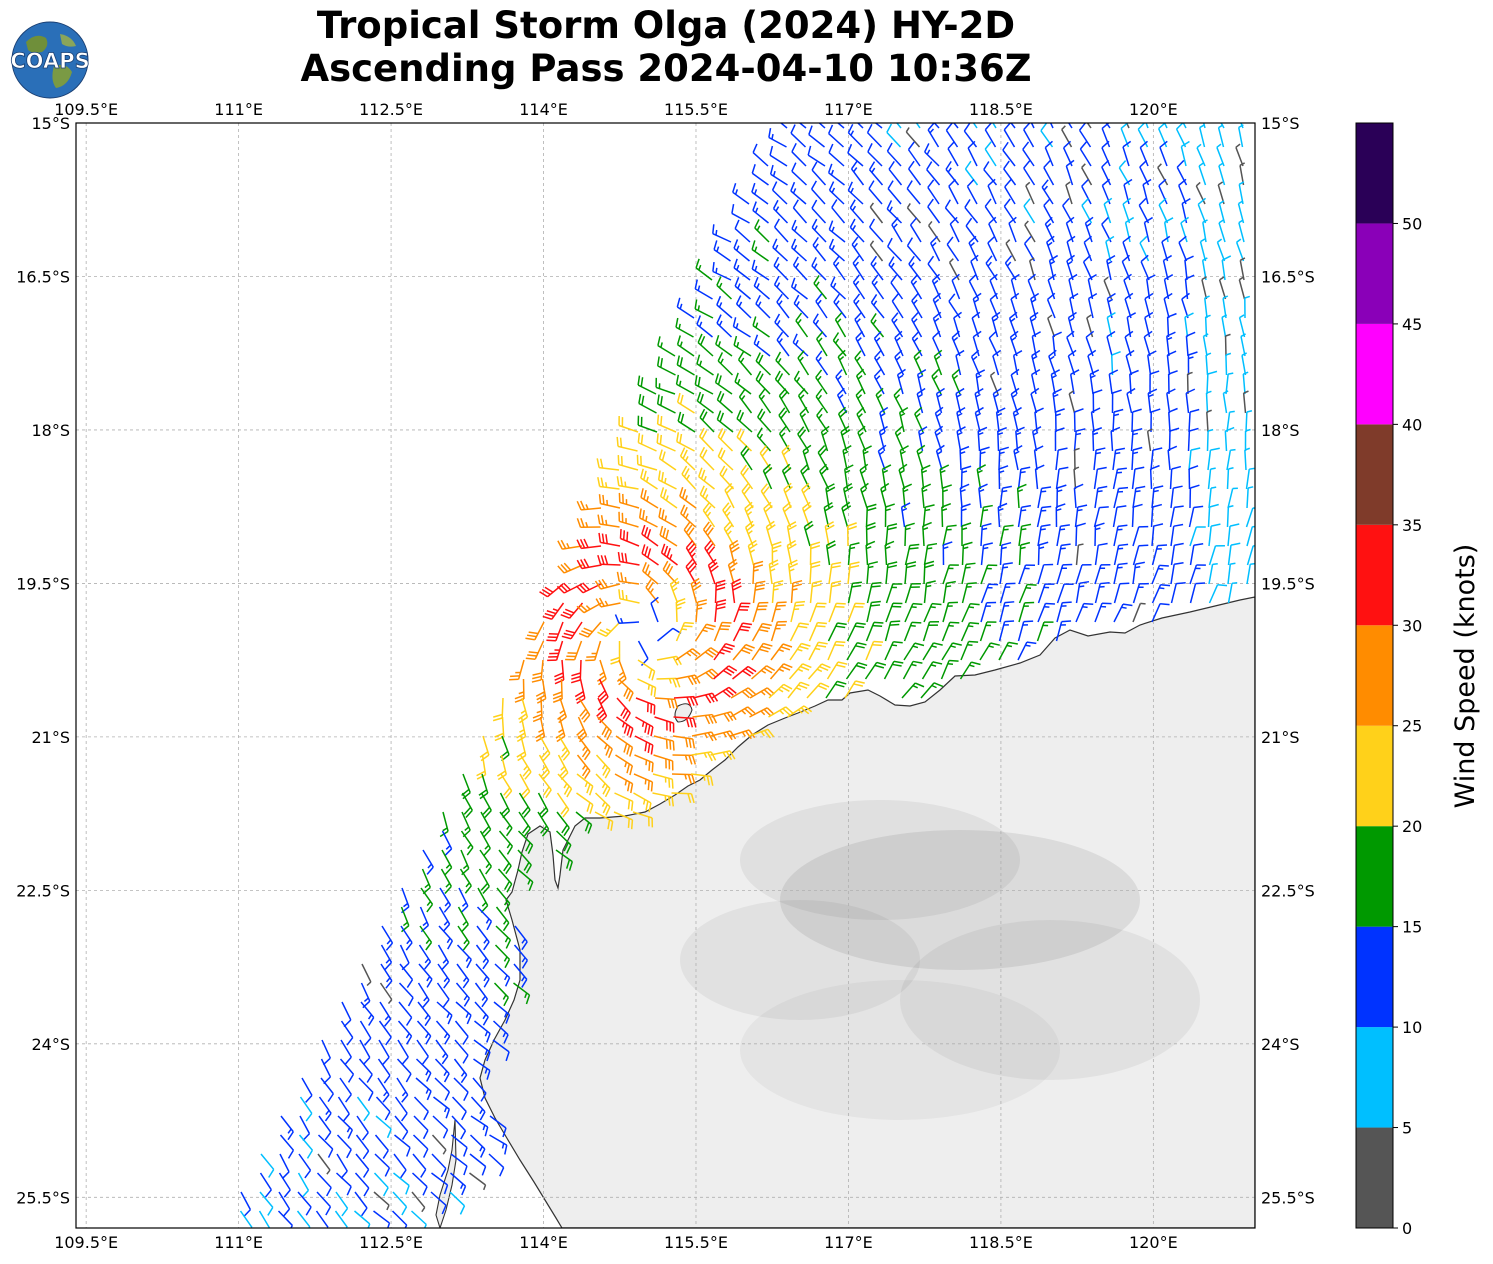 The height and width of the screenshot is (1264, 1493). What do you see at coordinates (43, 276) in the screenshot?
I see `lat-tick-label-left: 16.5°S` at bounding box center [43, 276].